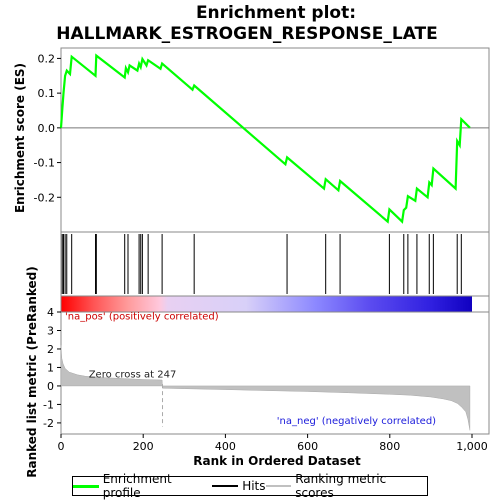 The height and width of the screenshot is (500, 500). I want to click on legend-item-ranking-metric: Ranking metric scores, so click(346, 486).